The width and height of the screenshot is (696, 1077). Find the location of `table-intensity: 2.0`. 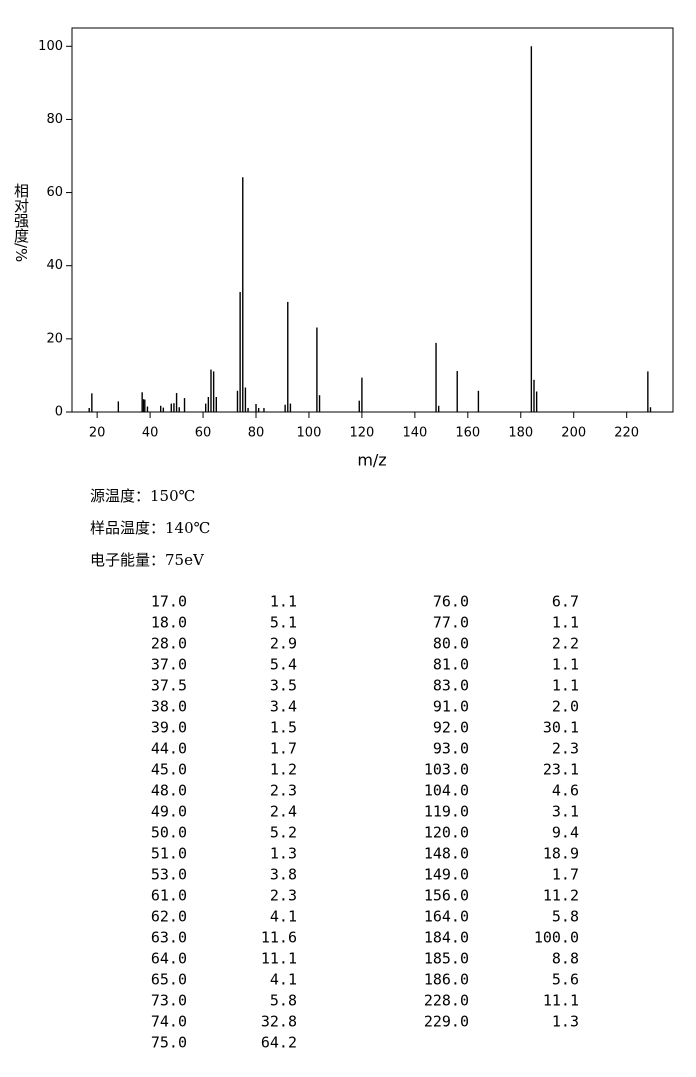

table-intensity: 2.0 is located at coordinates (565, 707).